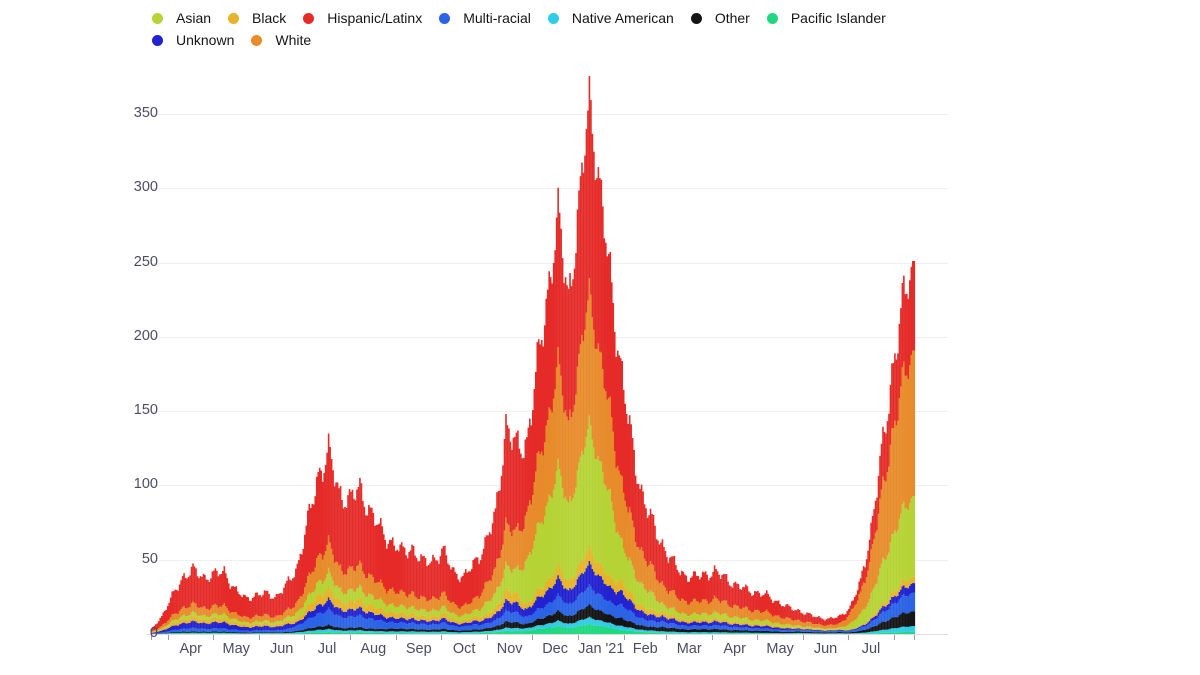 Image resolution: width=1200 pixels, height=675 pixels. I want to click on legend-row: Unknown White, so click(527, 40).